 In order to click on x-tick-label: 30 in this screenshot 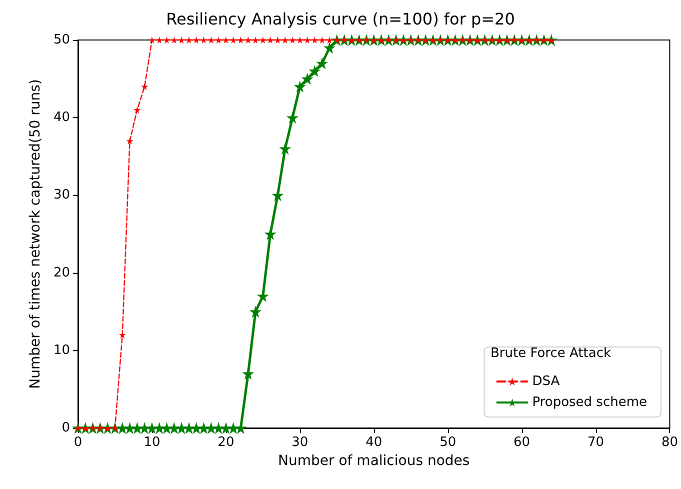, I will do `click(300, 442)`.